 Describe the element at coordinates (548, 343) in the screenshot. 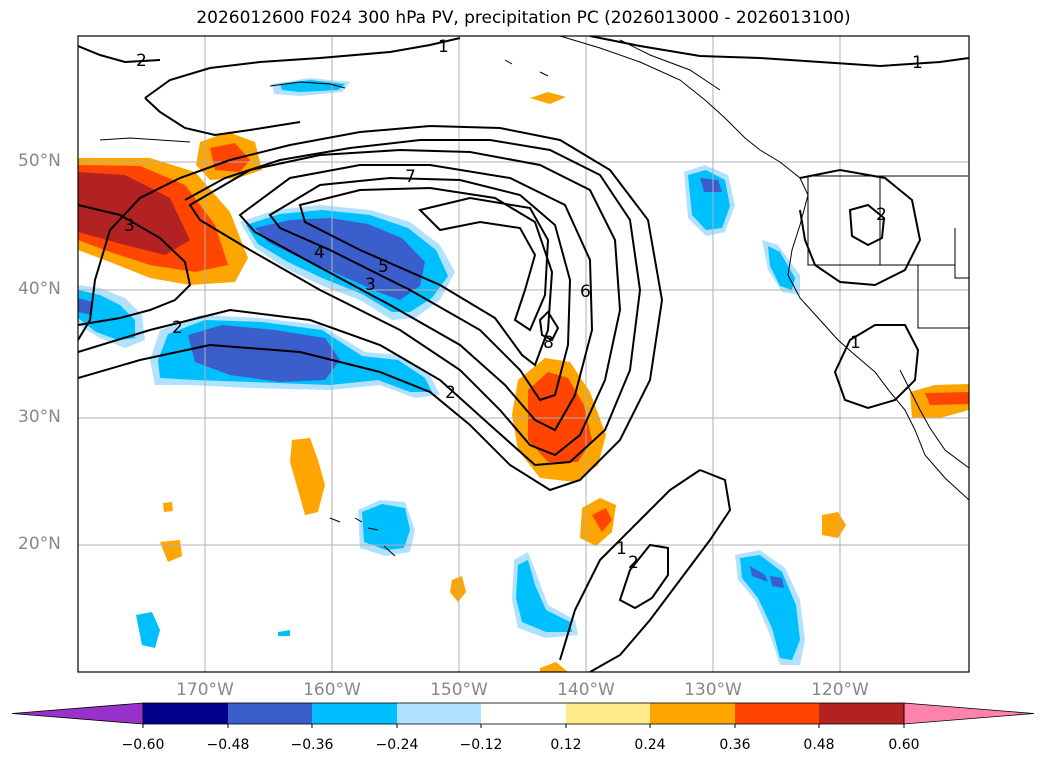

I see `contour-label: 8` at that location.